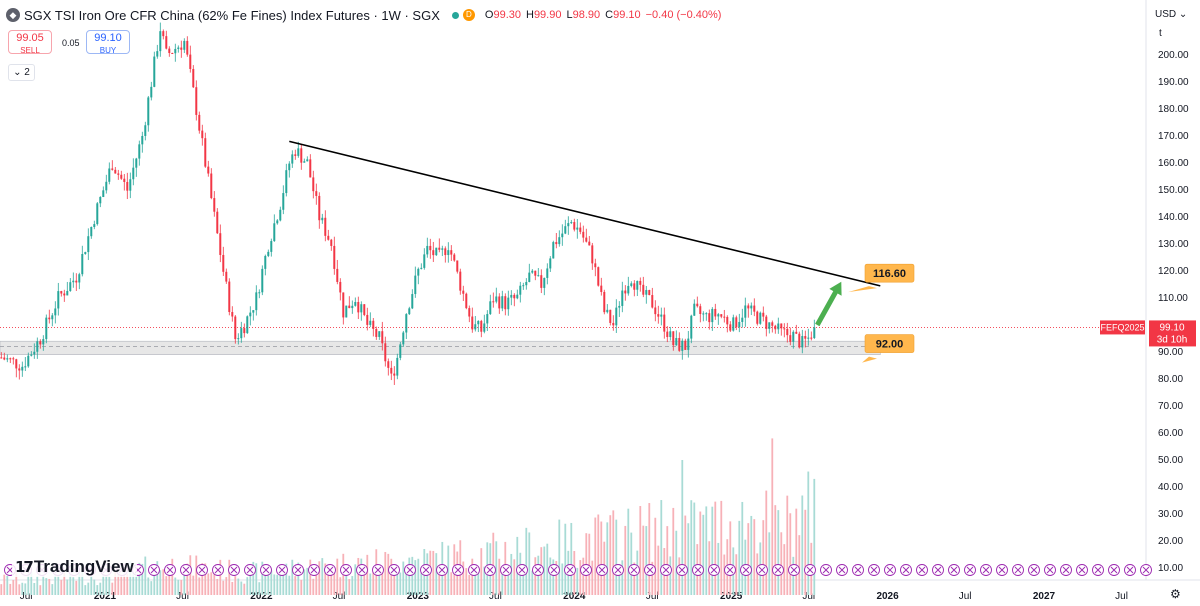 The width and height of the screenshot is (1200, 606). I want to click on scale-mode-label: t, so click(1160, 33).